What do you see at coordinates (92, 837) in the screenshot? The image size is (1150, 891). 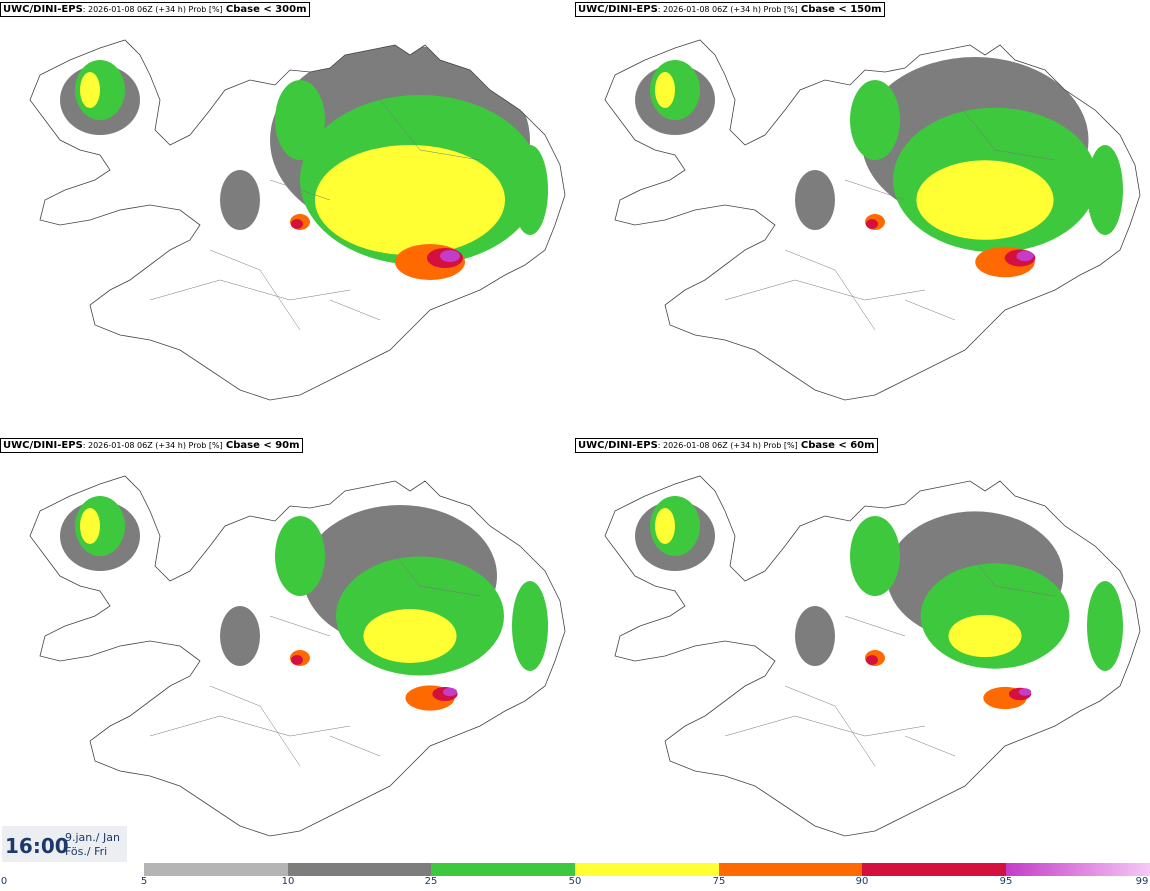 I see `valid-date-line: 9.jan./ Jan` at bounding box center [92, 837].